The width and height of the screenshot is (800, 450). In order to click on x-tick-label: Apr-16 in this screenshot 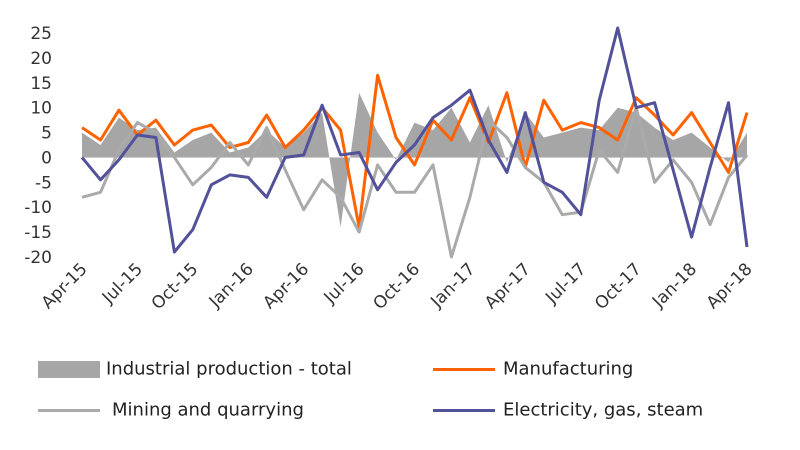, I will do `click(286, 286)`.